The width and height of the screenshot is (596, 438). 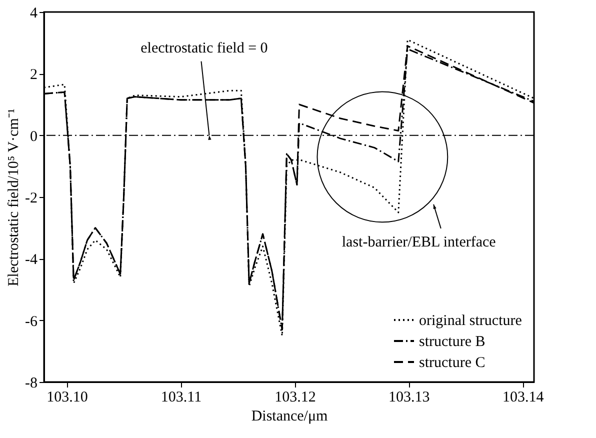 What do you see at coordinates (34, 14) in the screenshot?
I see `y-tick-label: 4` at bounding box center [34, 14].